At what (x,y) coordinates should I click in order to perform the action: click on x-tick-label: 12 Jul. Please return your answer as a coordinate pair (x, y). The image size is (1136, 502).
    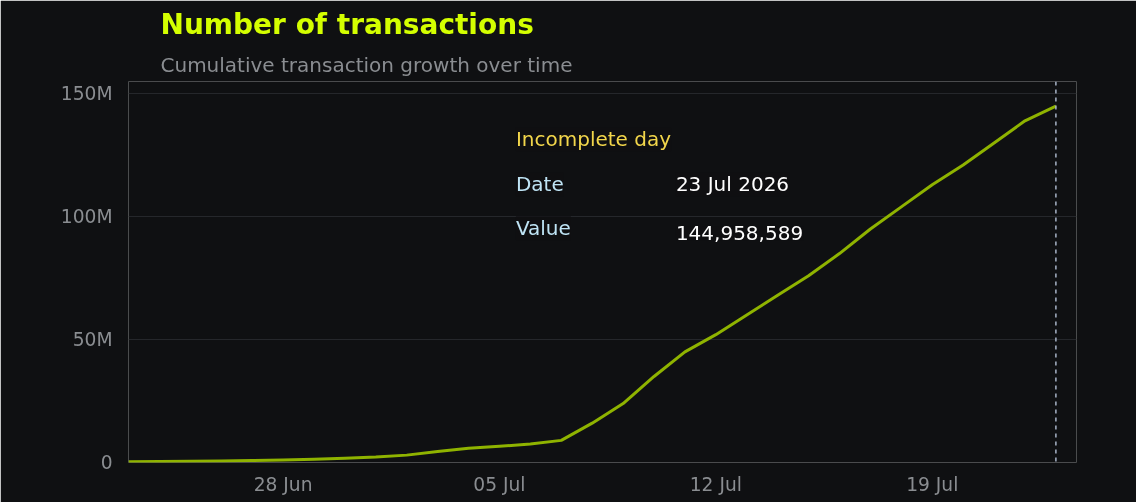
    Looking at the image, I should click on (715, 484).